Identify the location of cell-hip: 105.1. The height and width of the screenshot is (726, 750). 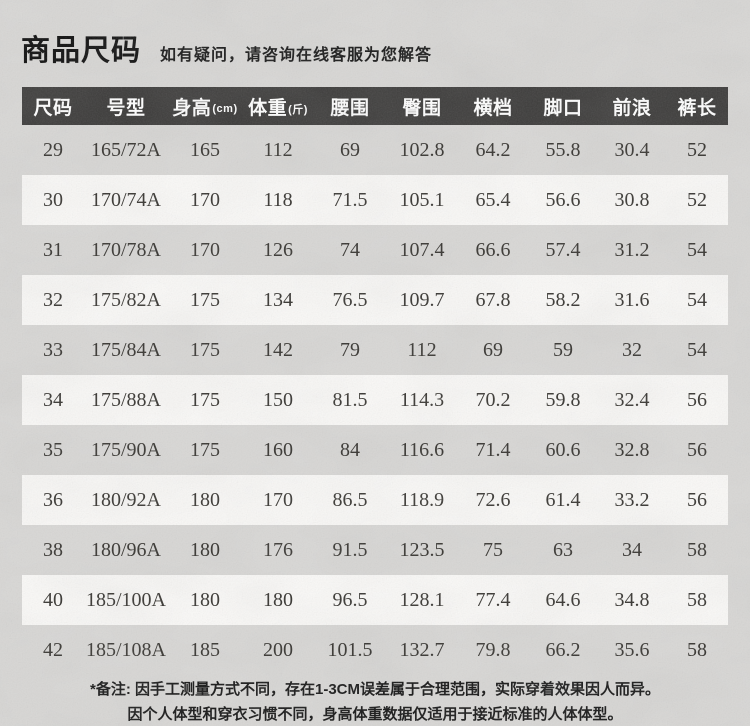
(422, 199).